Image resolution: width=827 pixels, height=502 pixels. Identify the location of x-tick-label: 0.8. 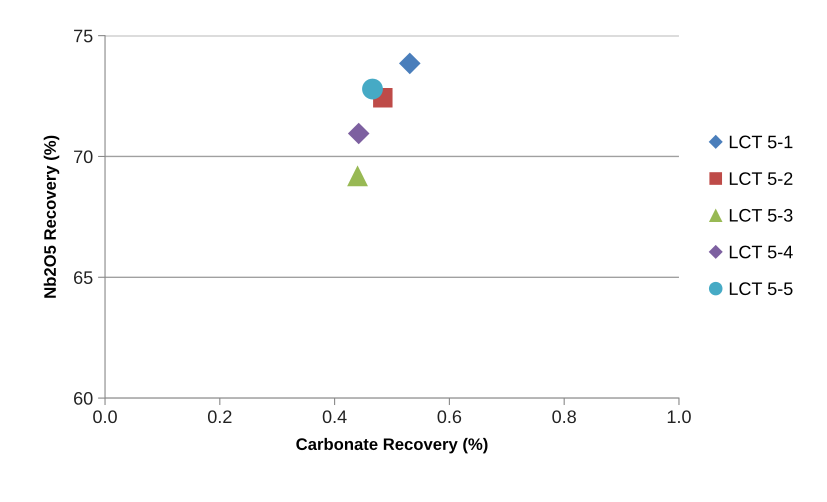
(564, 417).